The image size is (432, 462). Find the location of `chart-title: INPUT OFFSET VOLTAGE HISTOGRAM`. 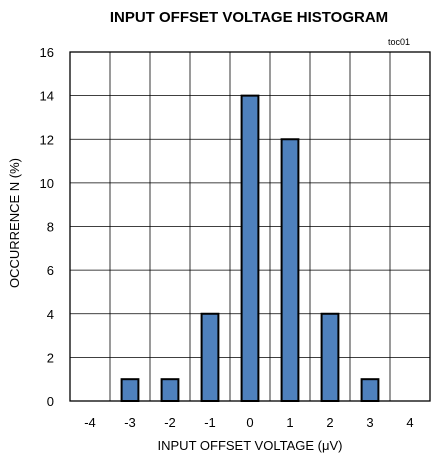

chart-title: INPUT OFFSET VOLTAGE HISTOGRAM is located at coordinates (249, 17).